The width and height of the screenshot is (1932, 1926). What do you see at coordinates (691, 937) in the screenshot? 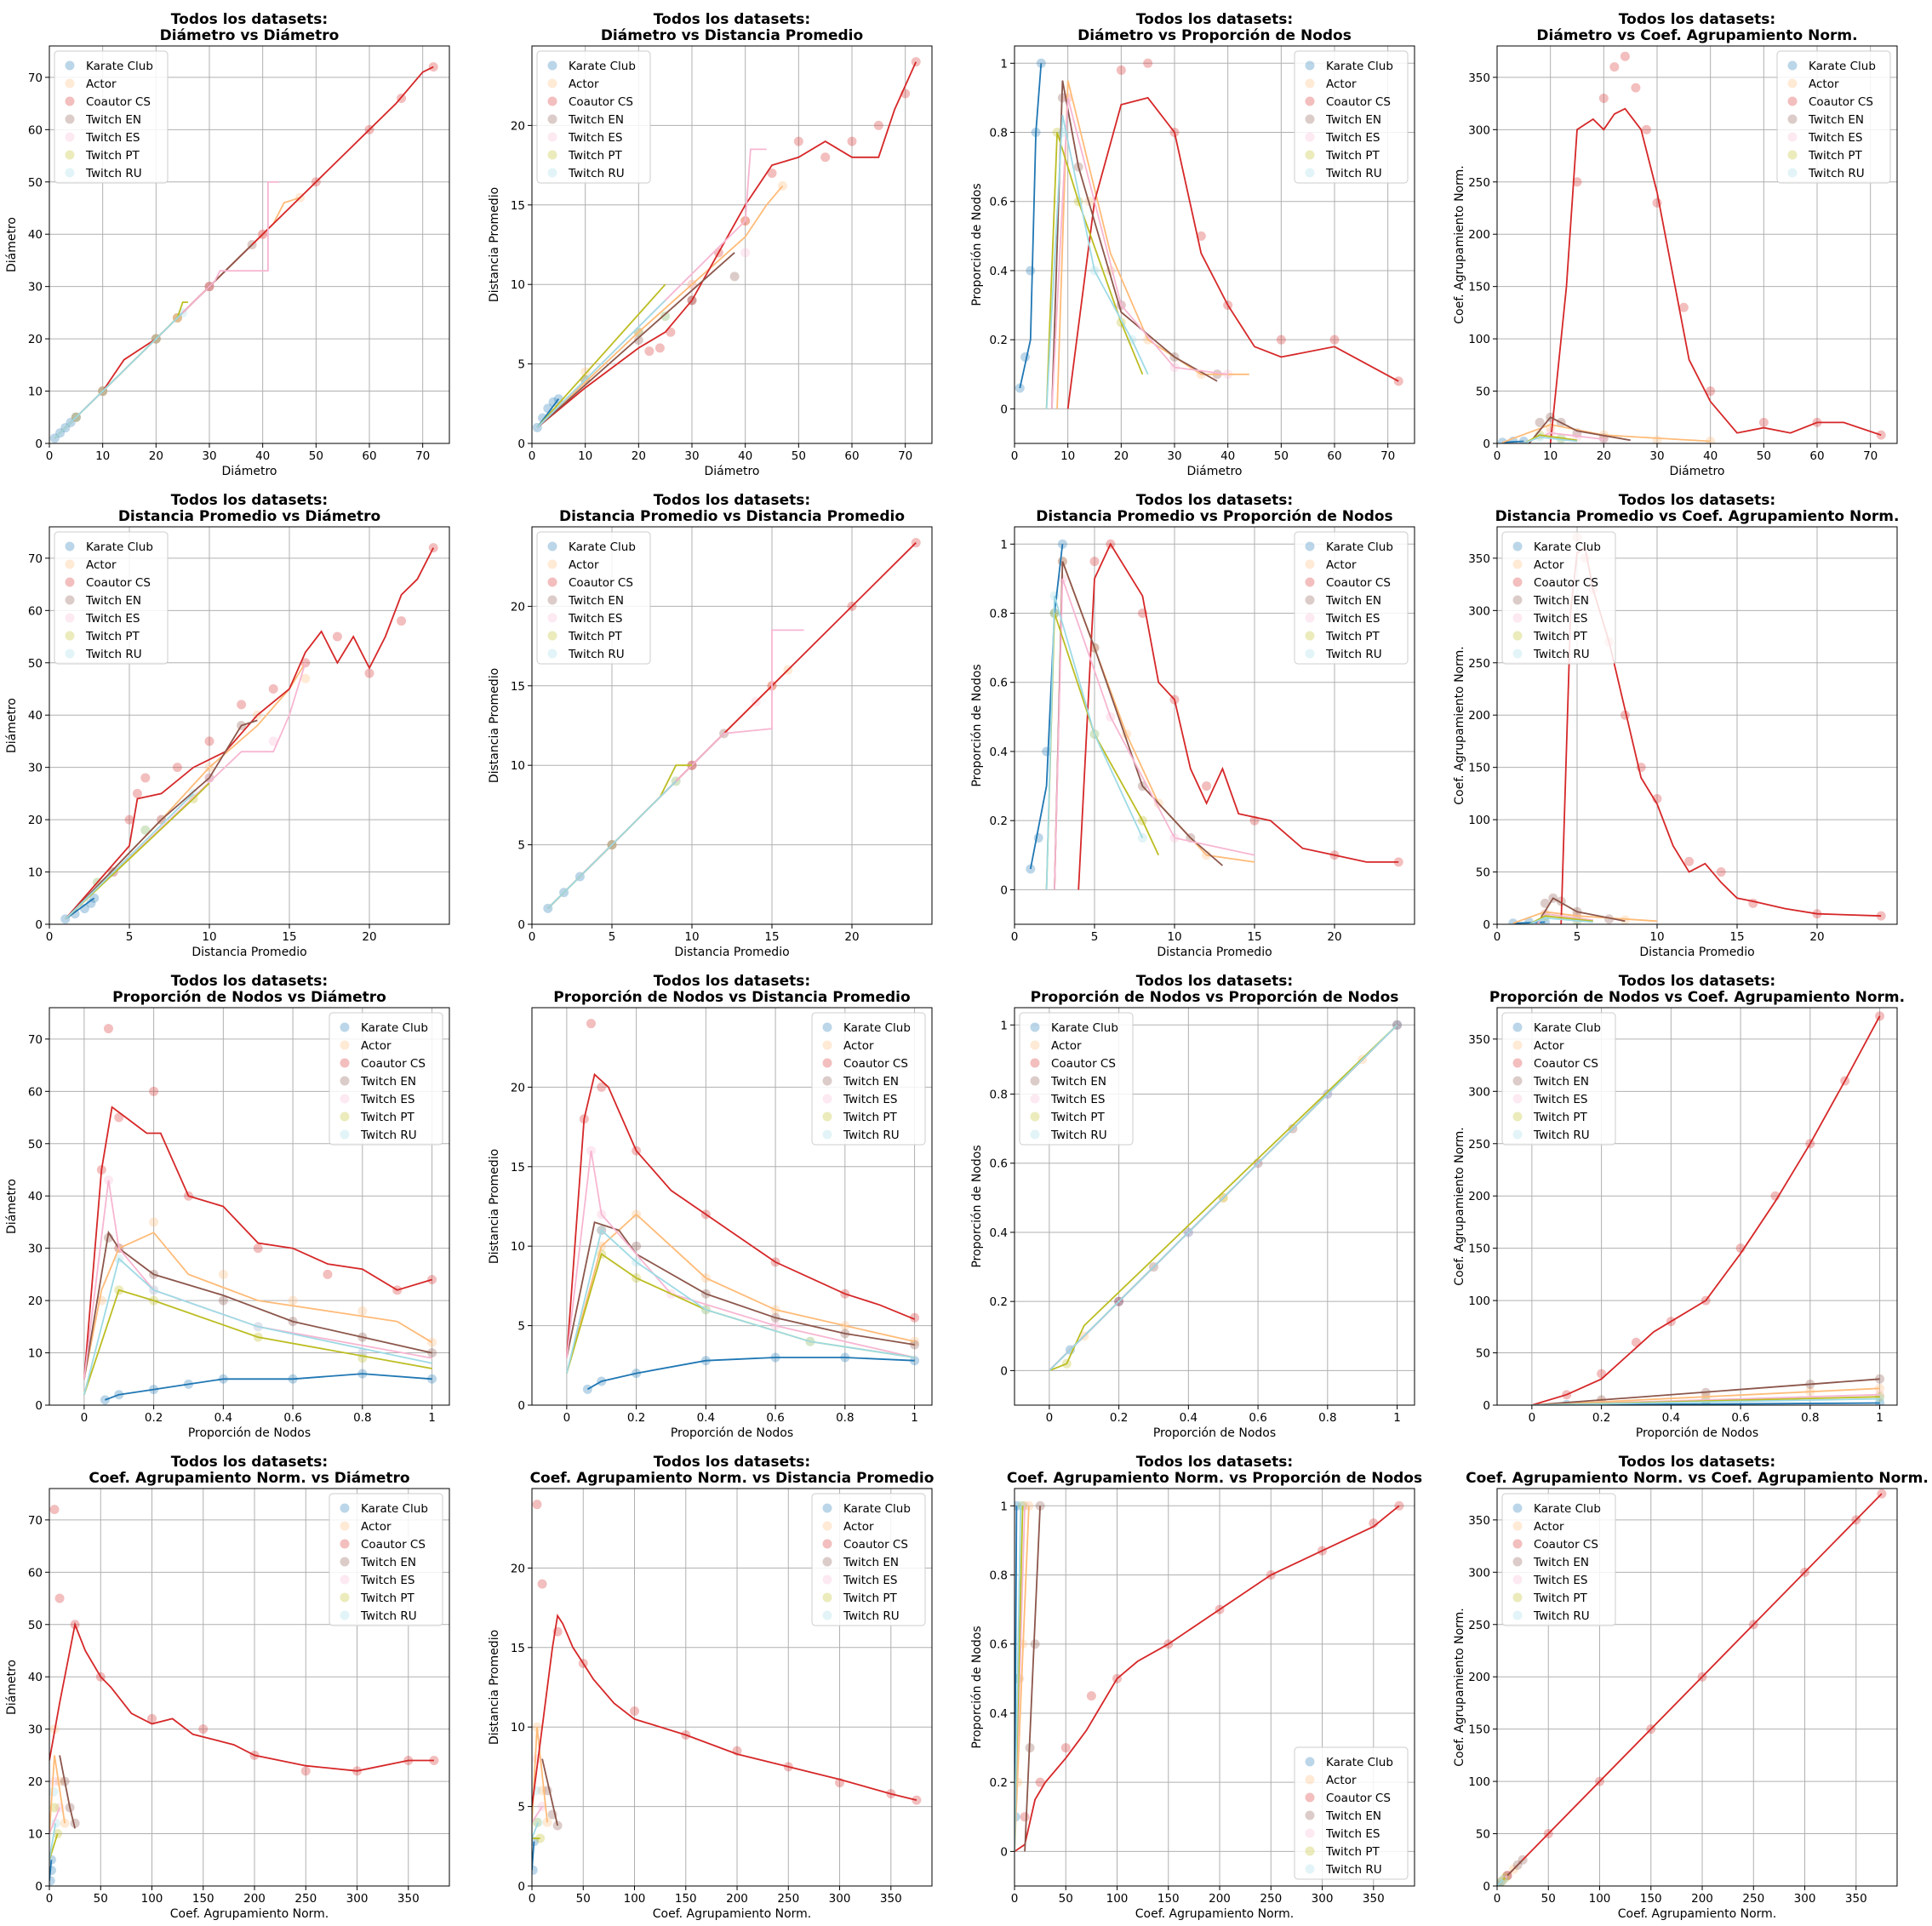
I see `x-tick-label: 10` at bounding box center [691, 937].